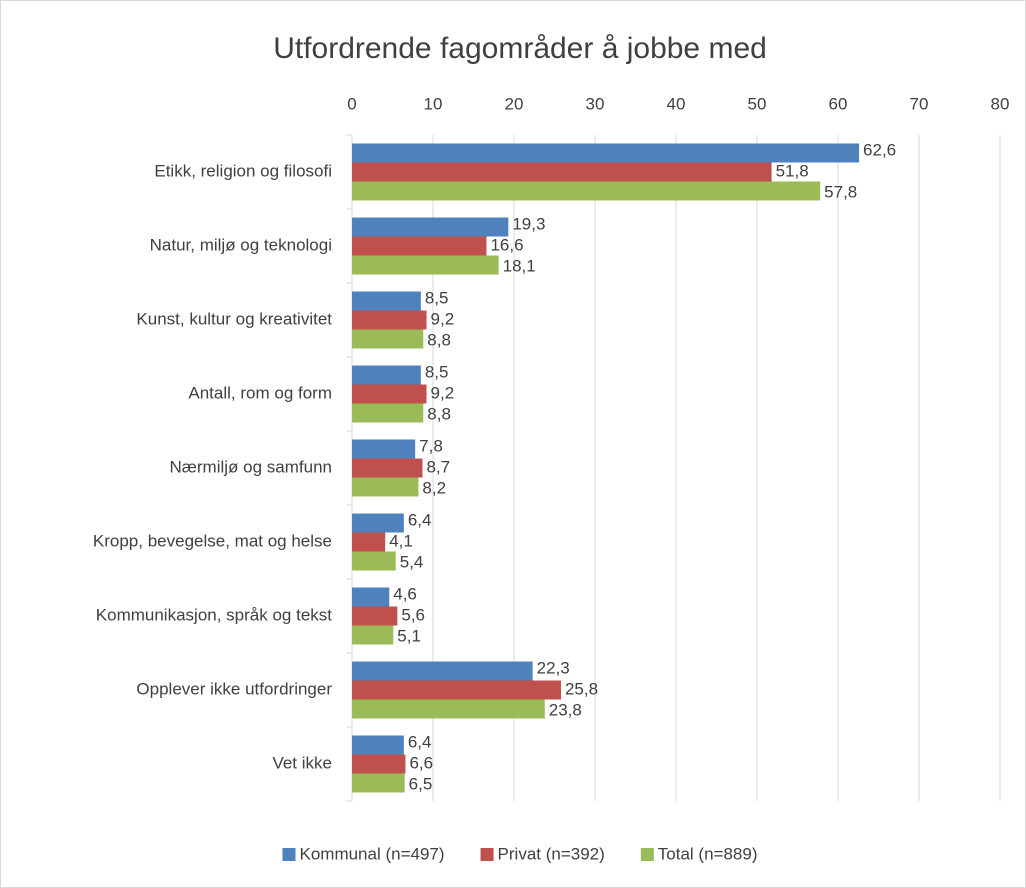 The height and width of the screenshot is (888, 1026). Describe the element at coordinates (351, 103) in the screenshot. I see `x-tick-label: 0` at that location.